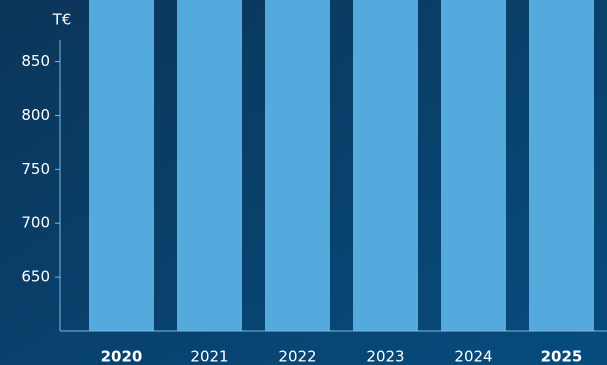  I want to click on y-axis-label: T€, so click(62, 20).